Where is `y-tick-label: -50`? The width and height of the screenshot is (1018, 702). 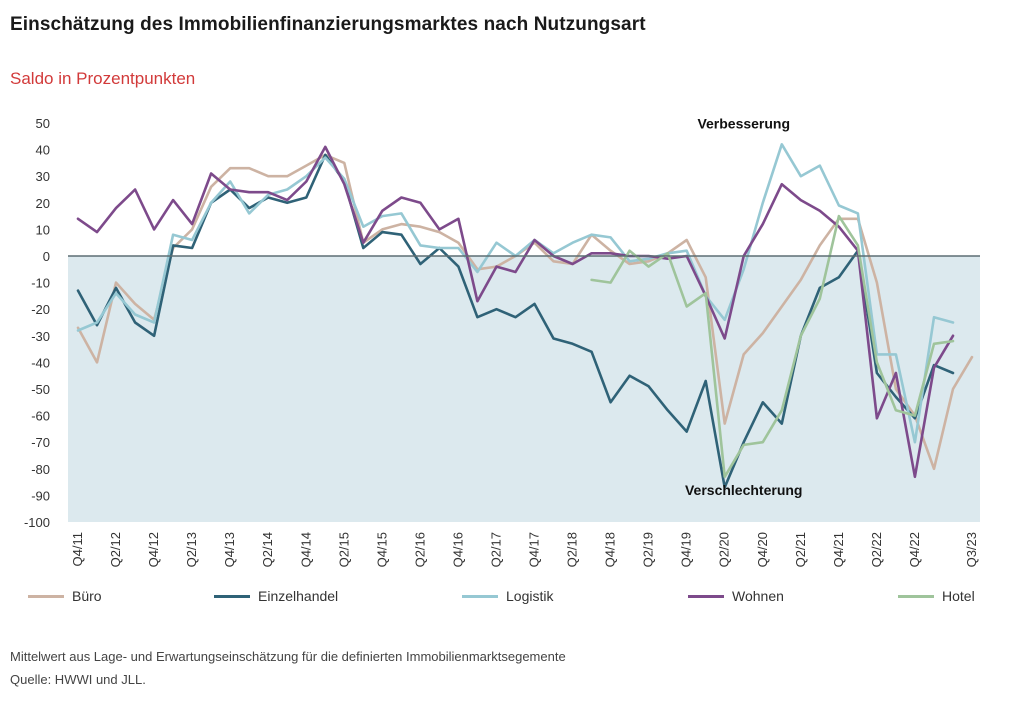
y-tick-label: -50 is located at coordinates (40, 389).